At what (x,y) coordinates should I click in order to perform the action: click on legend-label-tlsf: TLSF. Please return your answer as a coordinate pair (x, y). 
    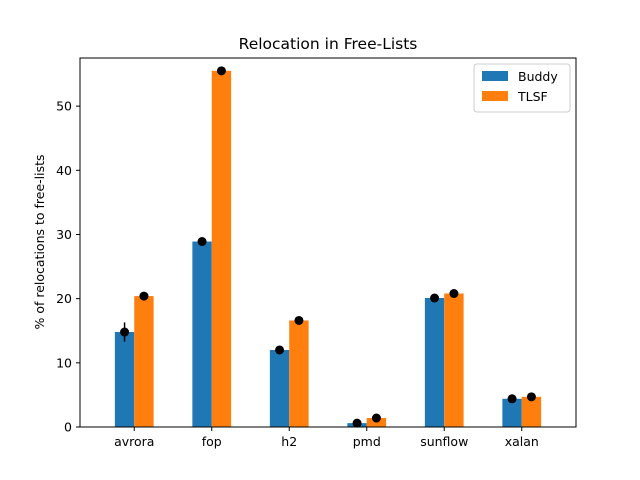
    Looking at the image, I should click on (532, 96).